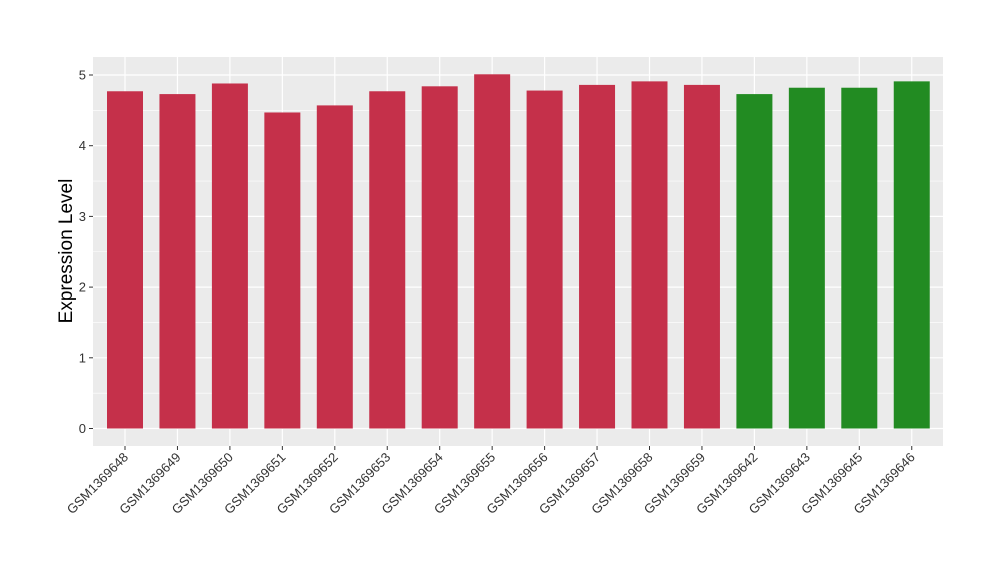 The height and width of the screenshot is (585, 1000). I want to click on bar-GSM1369643, so click(806, 258).